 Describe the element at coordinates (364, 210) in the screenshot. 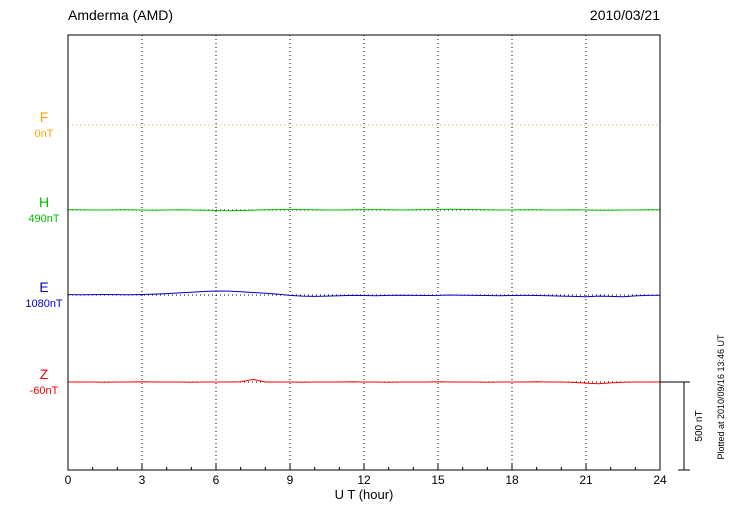

I see `trace-H` at that location.